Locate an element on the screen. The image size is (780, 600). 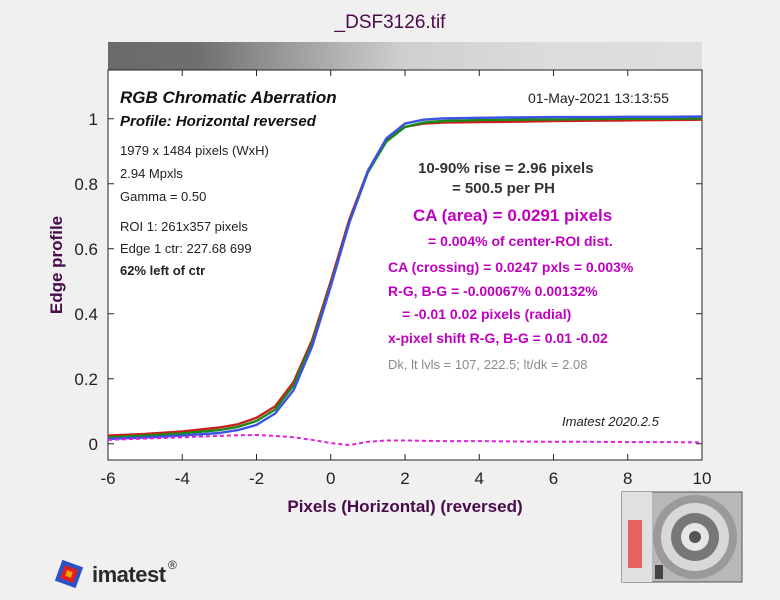
info-gamma: Gamma = 0.50 is located at coordinates (163, 196).